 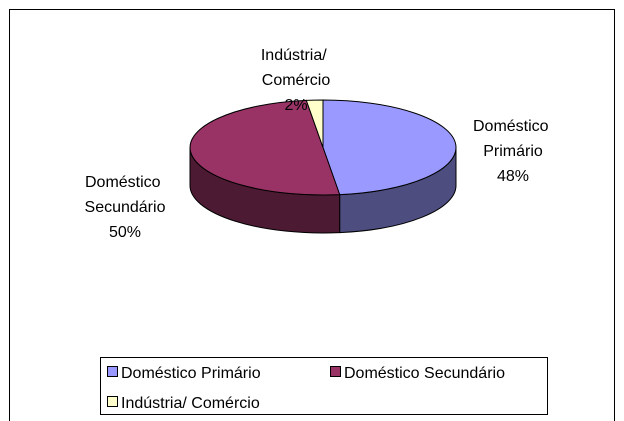 What do you see at coordinates (424, 373) in the screenshot?
I see `legend-label: Doméstico Secundário` at bounding box center [424, 373].